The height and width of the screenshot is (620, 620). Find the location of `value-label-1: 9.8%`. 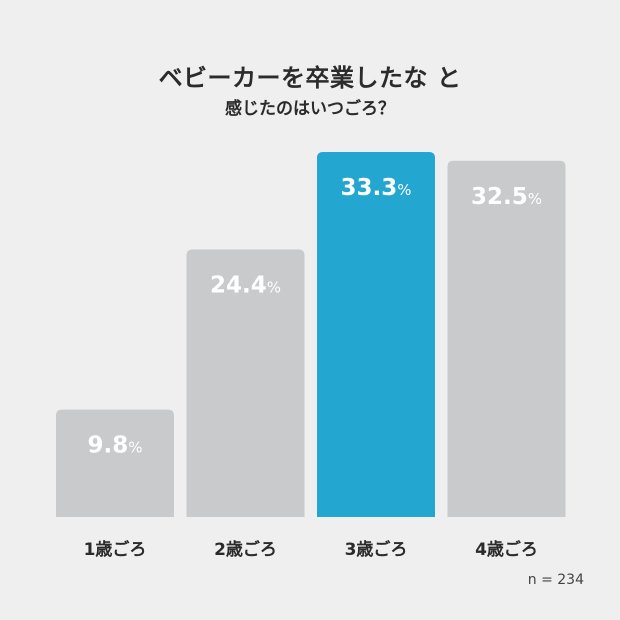

value-label-1: 9.8% is located at coordinates (114, 446).